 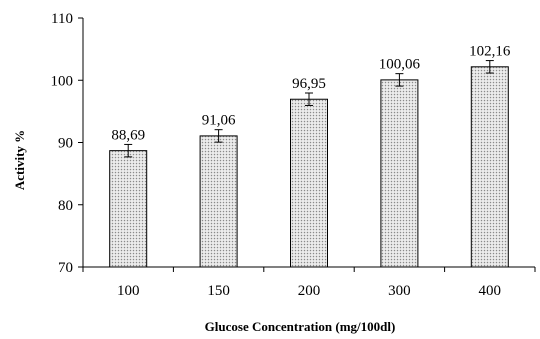 I want to click on data-label: 96,95, so click(x=309, y=84).